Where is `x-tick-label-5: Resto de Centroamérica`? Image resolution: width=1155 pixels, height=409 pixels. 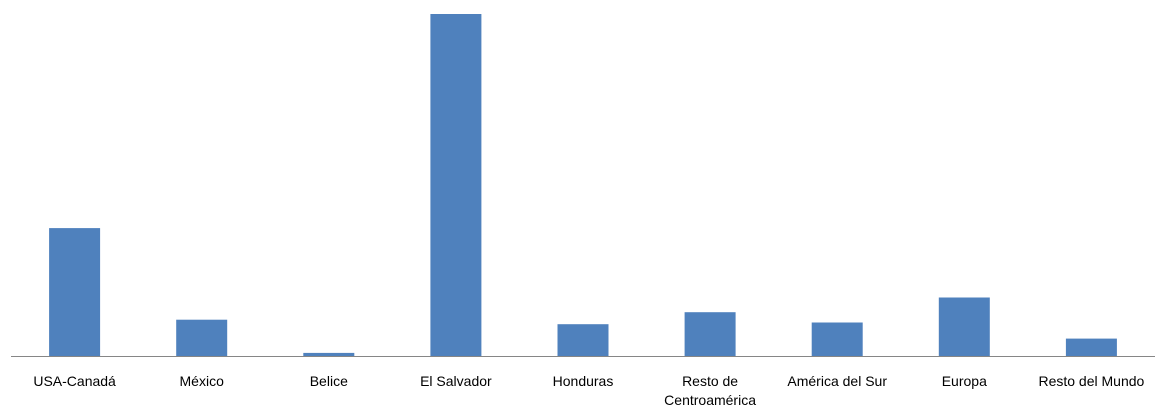 x-tick-label-5: Resto de Centroamérica is located at coordinates (710, 390).